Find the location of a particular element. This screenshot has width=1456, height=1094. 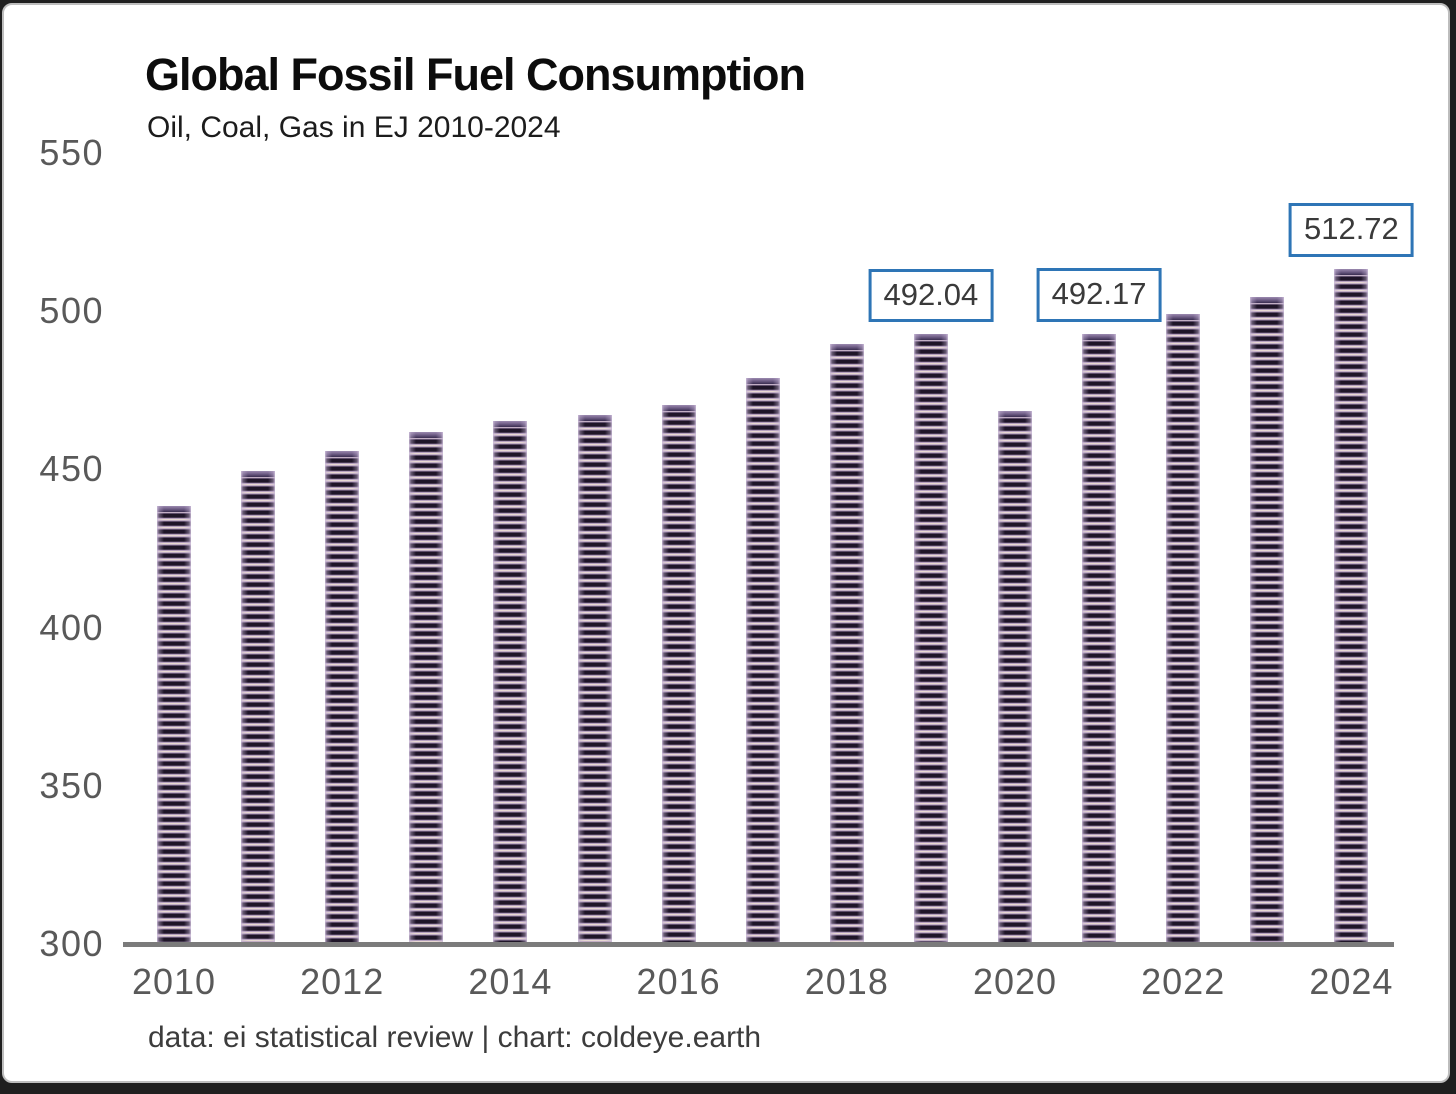

x-tick-2016: 2016 is located at coordinates (678, 981).